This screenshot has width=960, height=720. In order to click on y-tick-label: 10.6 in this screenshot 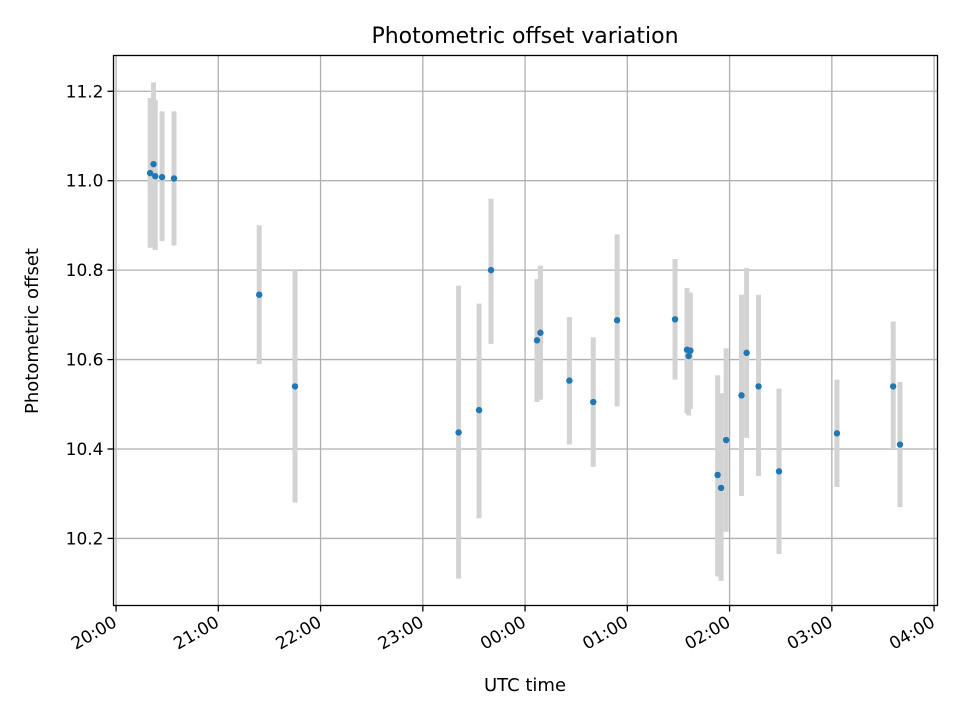, I will do `click(85, 361)`.